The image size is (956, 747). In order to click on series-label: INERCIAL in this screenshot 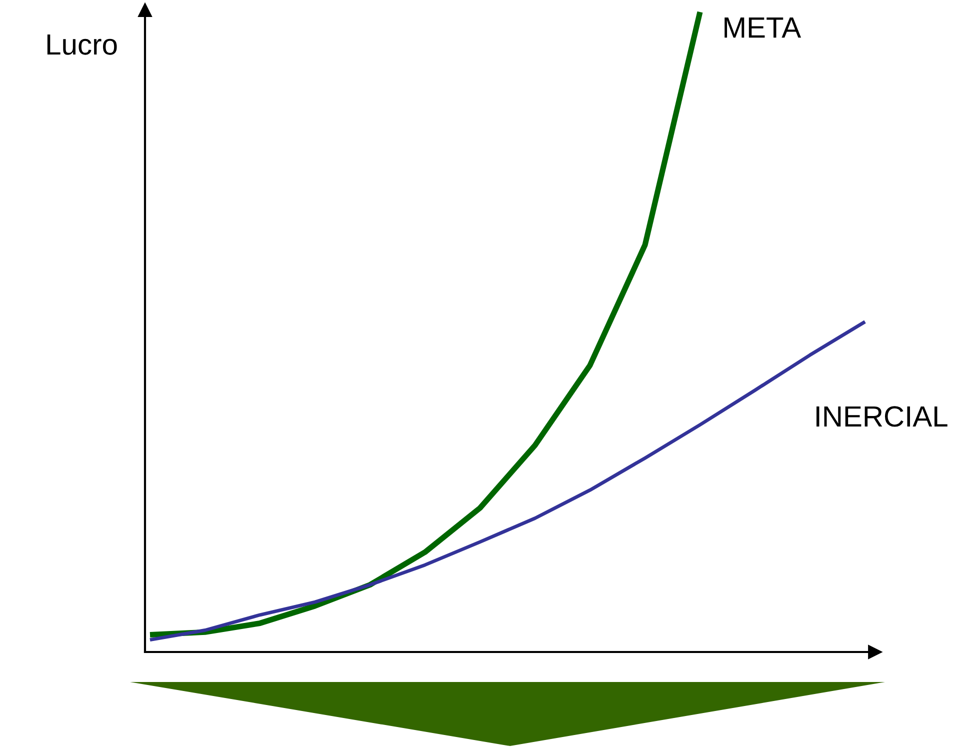, I will do `click(882, 416)`.